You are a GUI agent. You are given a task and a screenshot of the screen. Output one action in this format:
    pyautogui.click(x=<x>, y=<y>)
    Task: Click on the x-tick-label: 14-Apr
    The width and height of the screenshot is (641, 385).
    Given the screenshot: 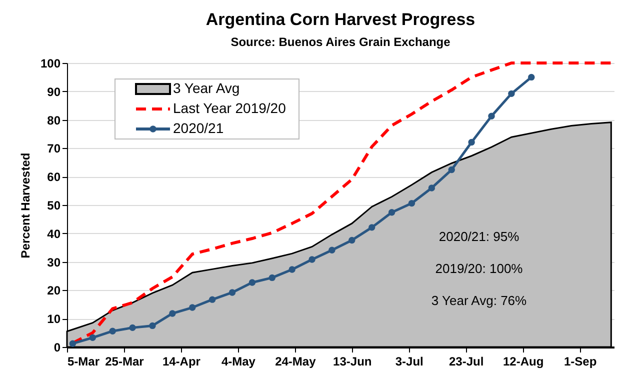 What is the action you would take?
    pyautogui.click(x=181, y=361)
    